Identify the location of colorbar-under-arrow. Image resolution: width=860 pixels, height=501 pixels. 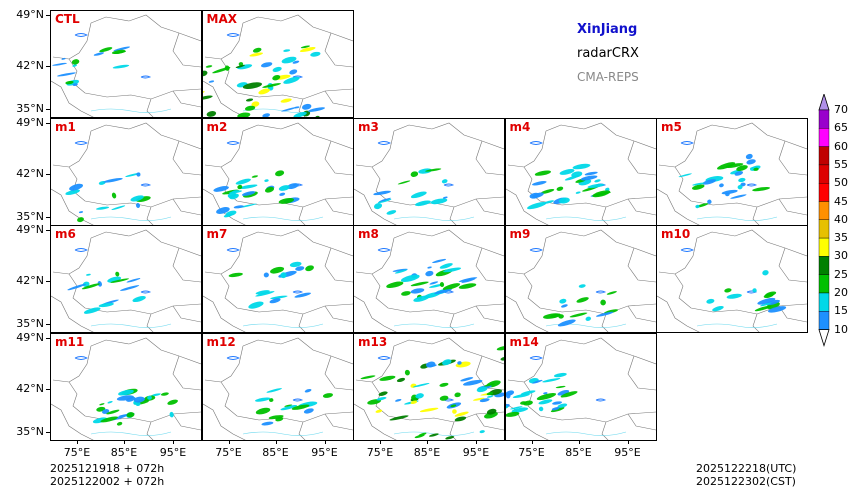
(824, 338).